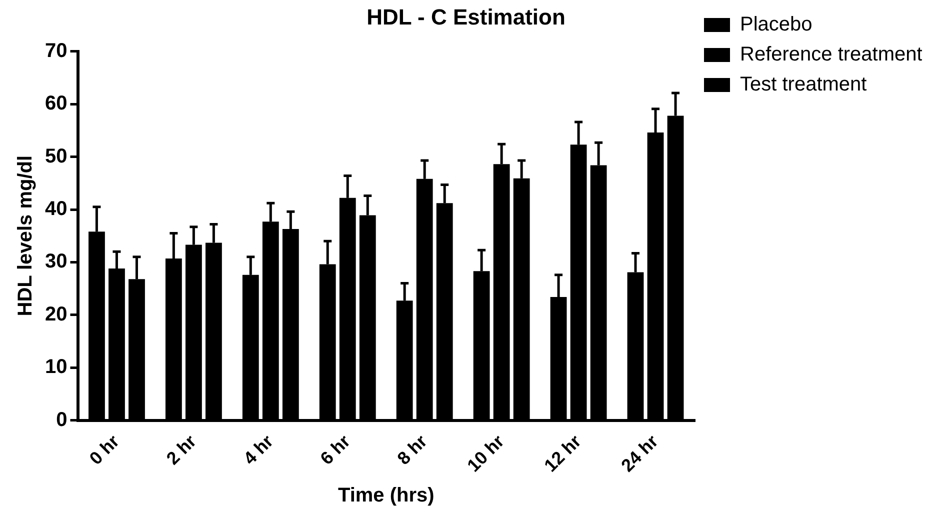 This screenshot has width=932, height=517. Describe the element at coordinates (776, 25) in the screenshot. I see `legend-label: Placebo` at that location.